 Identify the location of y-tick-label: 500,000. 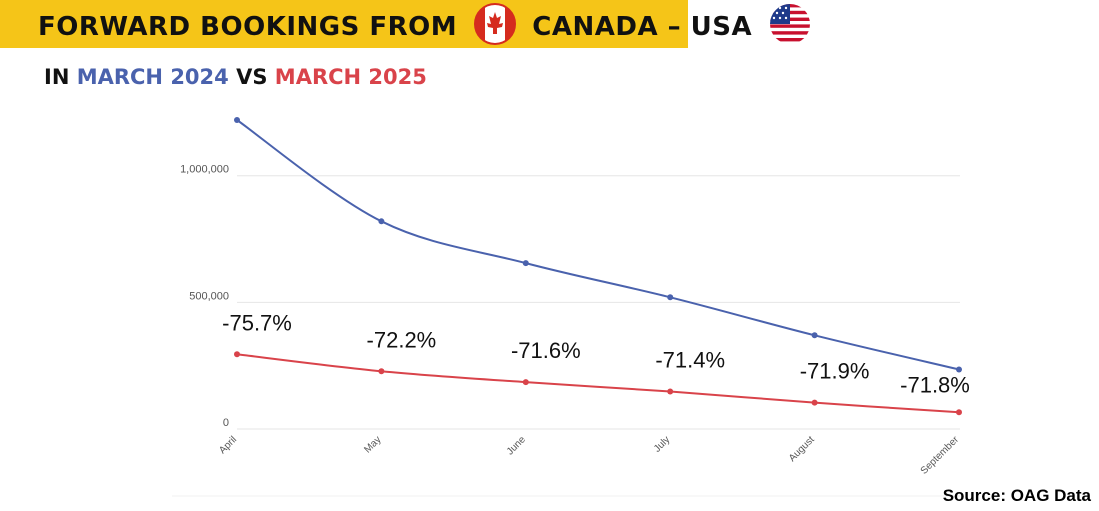
(209, 296).